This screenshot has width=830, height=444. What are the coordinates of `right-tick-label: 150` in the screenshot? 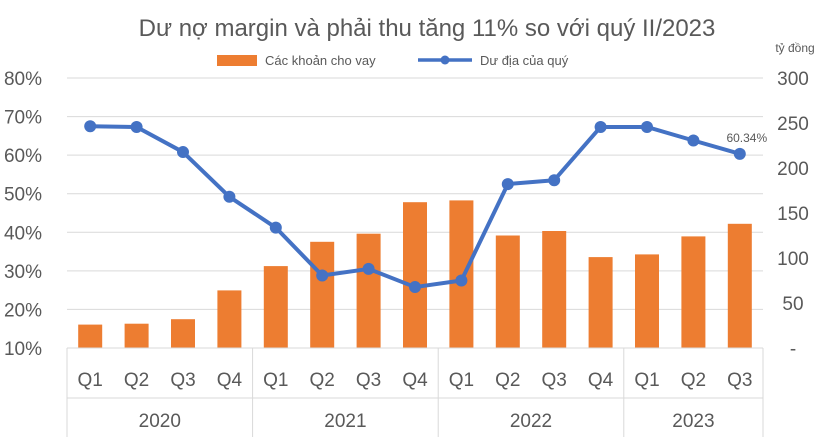 It's located at (793, 214).